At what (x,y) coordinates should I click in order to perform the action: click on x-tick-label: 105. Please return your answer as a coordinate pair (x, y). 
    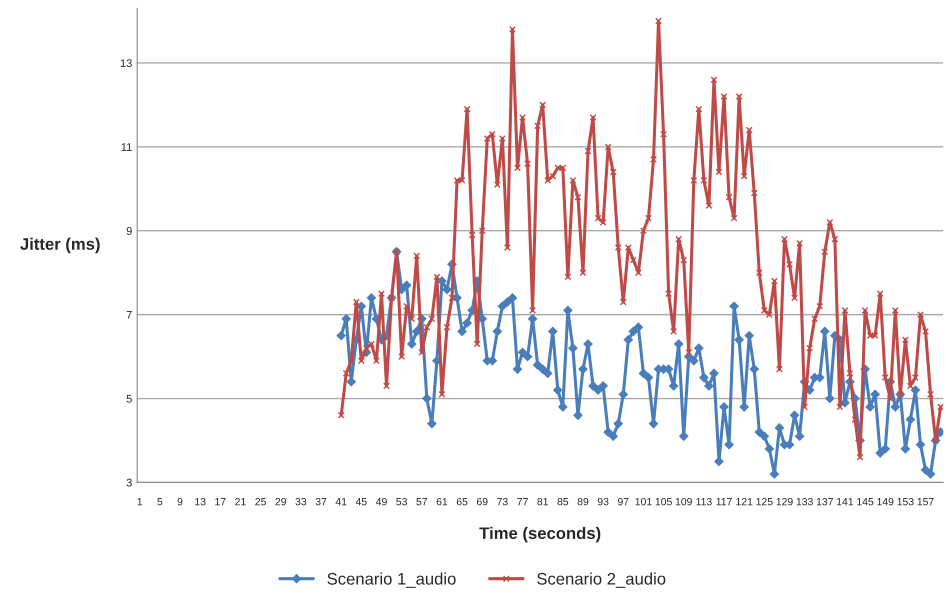
    Looking at the image, I should click on (664, 502).